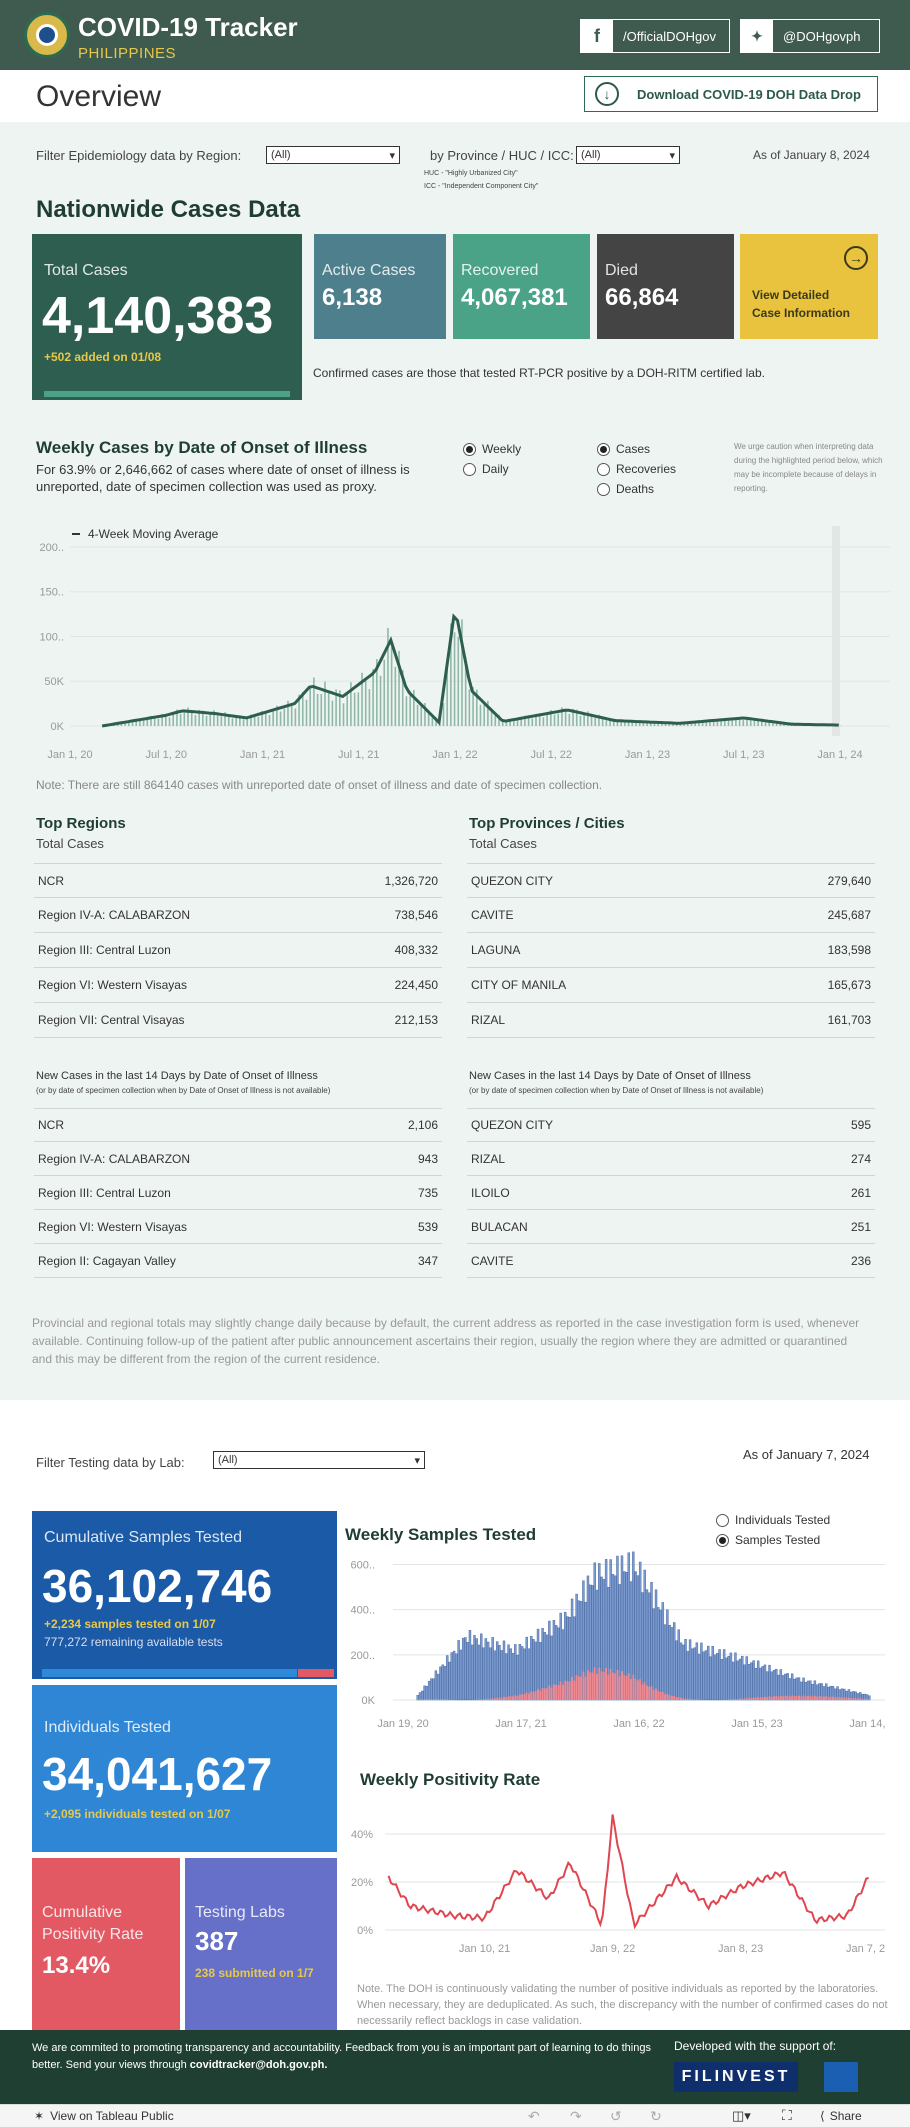 The width and height of the screenshot is (910, 2127). What do you see at coordinates (773, 1520) in the screenshot?
I see `radio-individuals-tested: Individuals Tested` at bounding box center [773, 1520].